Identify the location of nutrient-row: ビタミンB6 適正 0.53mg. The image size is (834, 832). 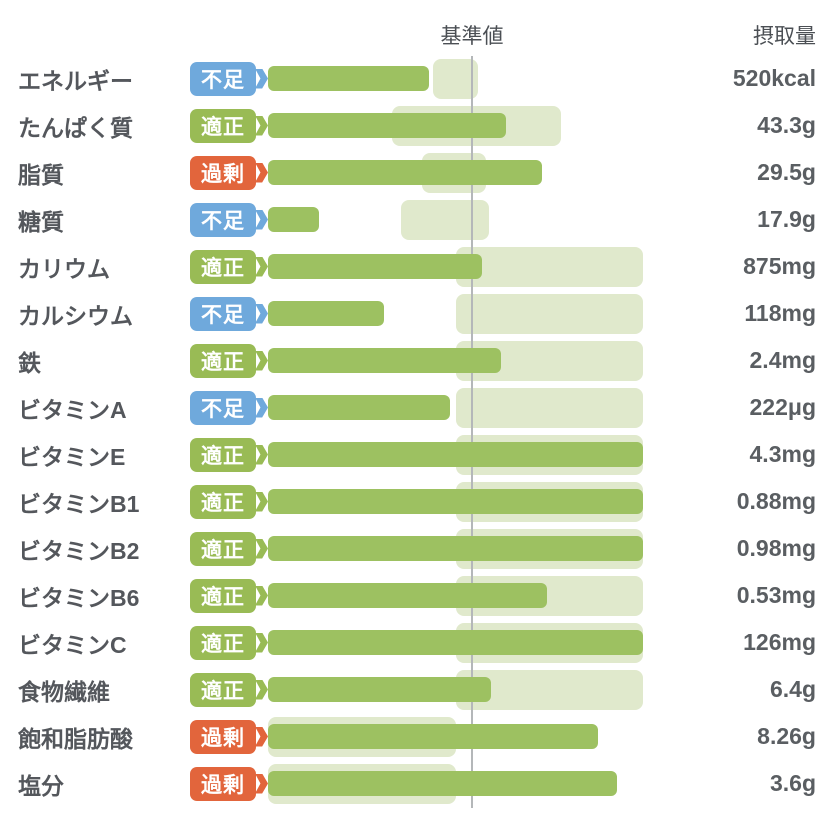
(417, 595).